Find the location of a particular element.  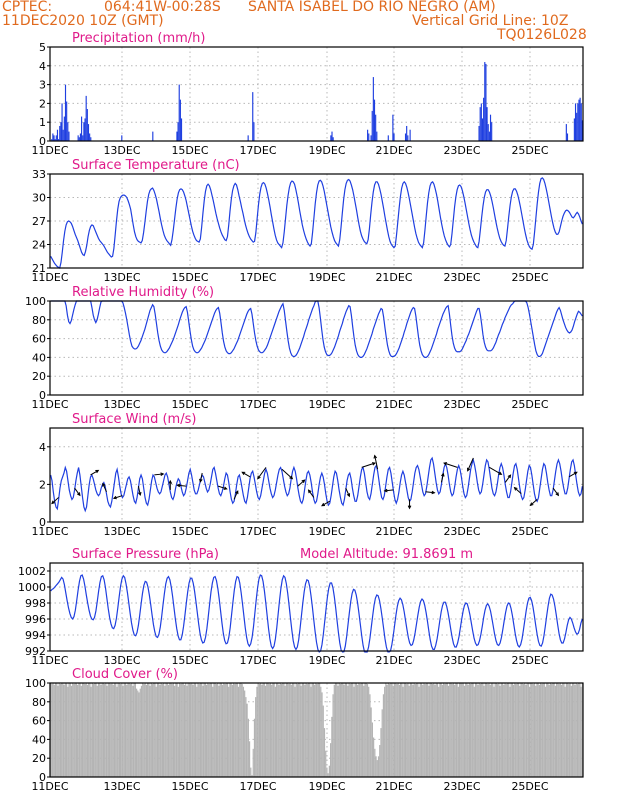

cloud-xtick: 23DEC is located at coordinates (461, 786).